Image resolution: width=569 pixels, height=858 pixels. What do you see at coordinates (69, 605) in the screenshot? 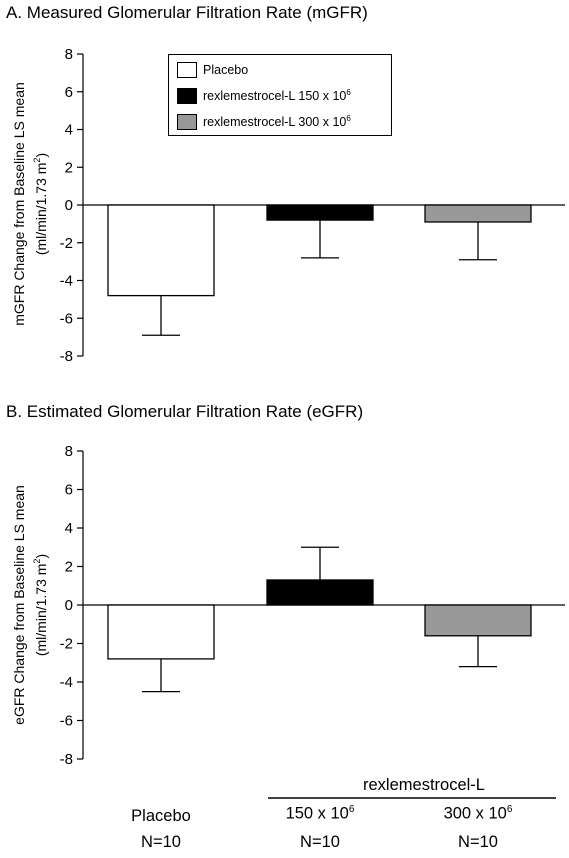
I see `panel-b-y-tick-label: 0` at bounding box center [69, 605].